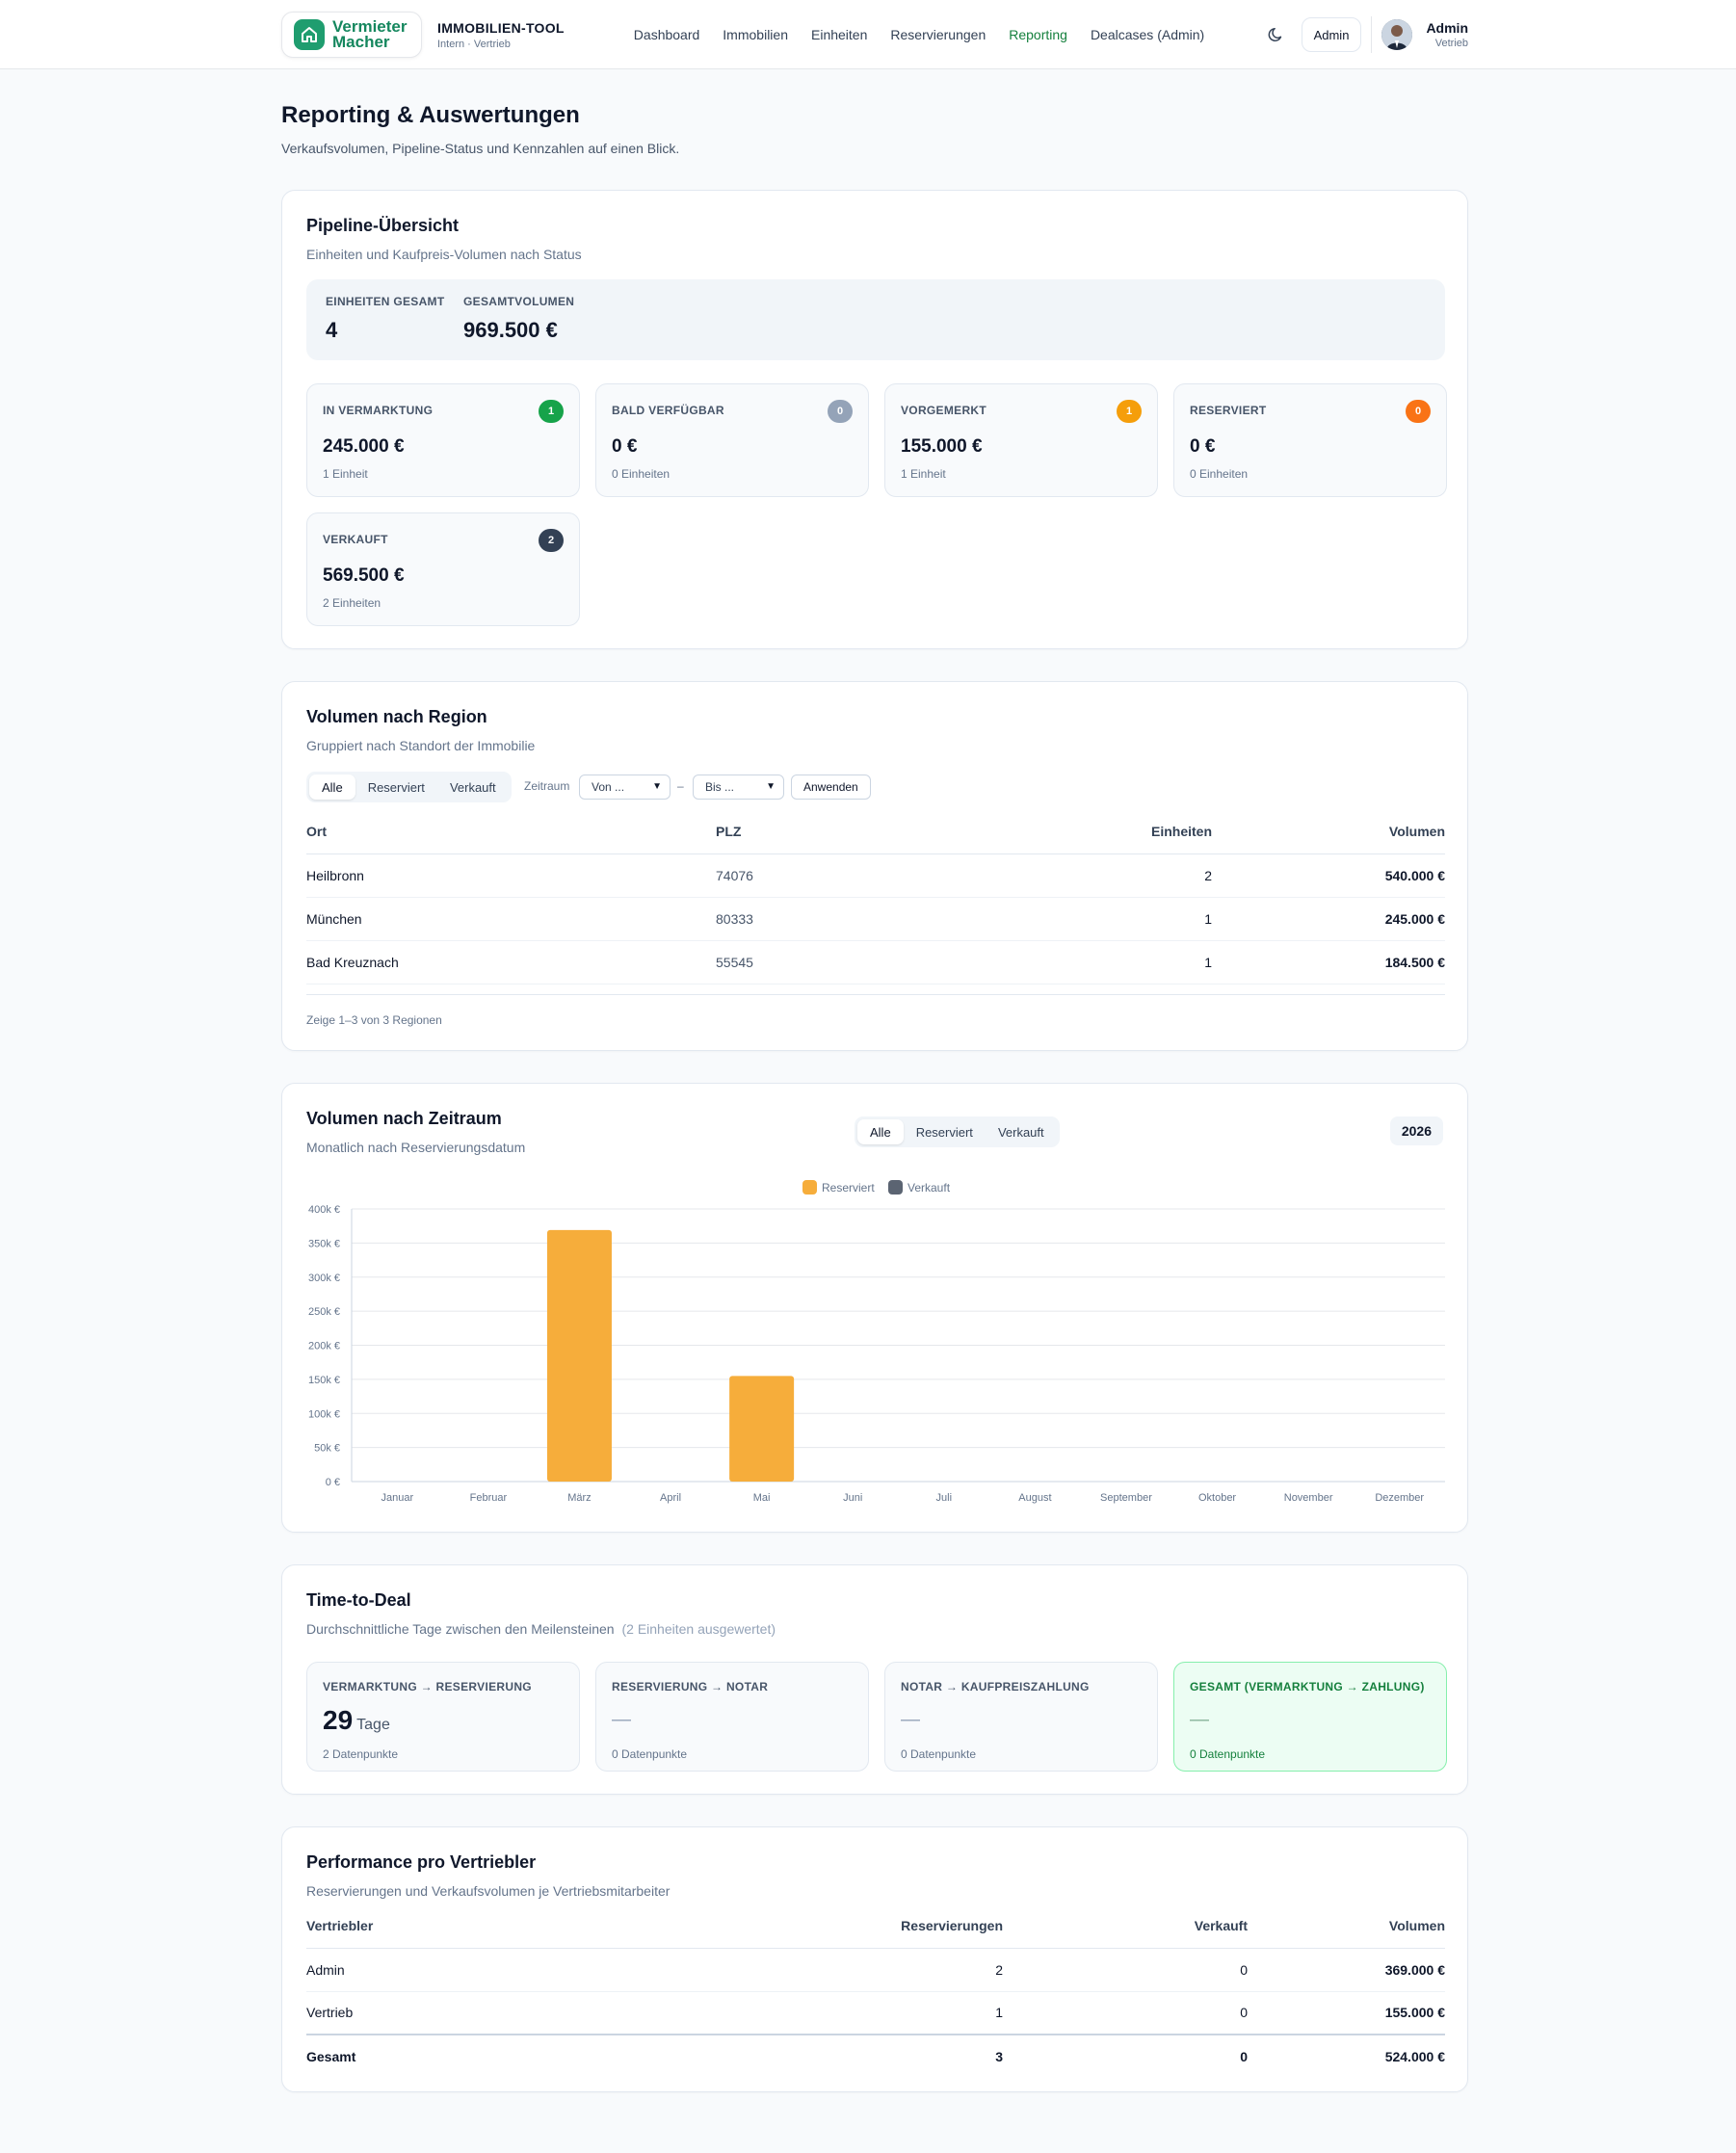  Describe the element at coordinates (361, 42) in the screenshot. I see `logo-text-line2: Macher` at that location.